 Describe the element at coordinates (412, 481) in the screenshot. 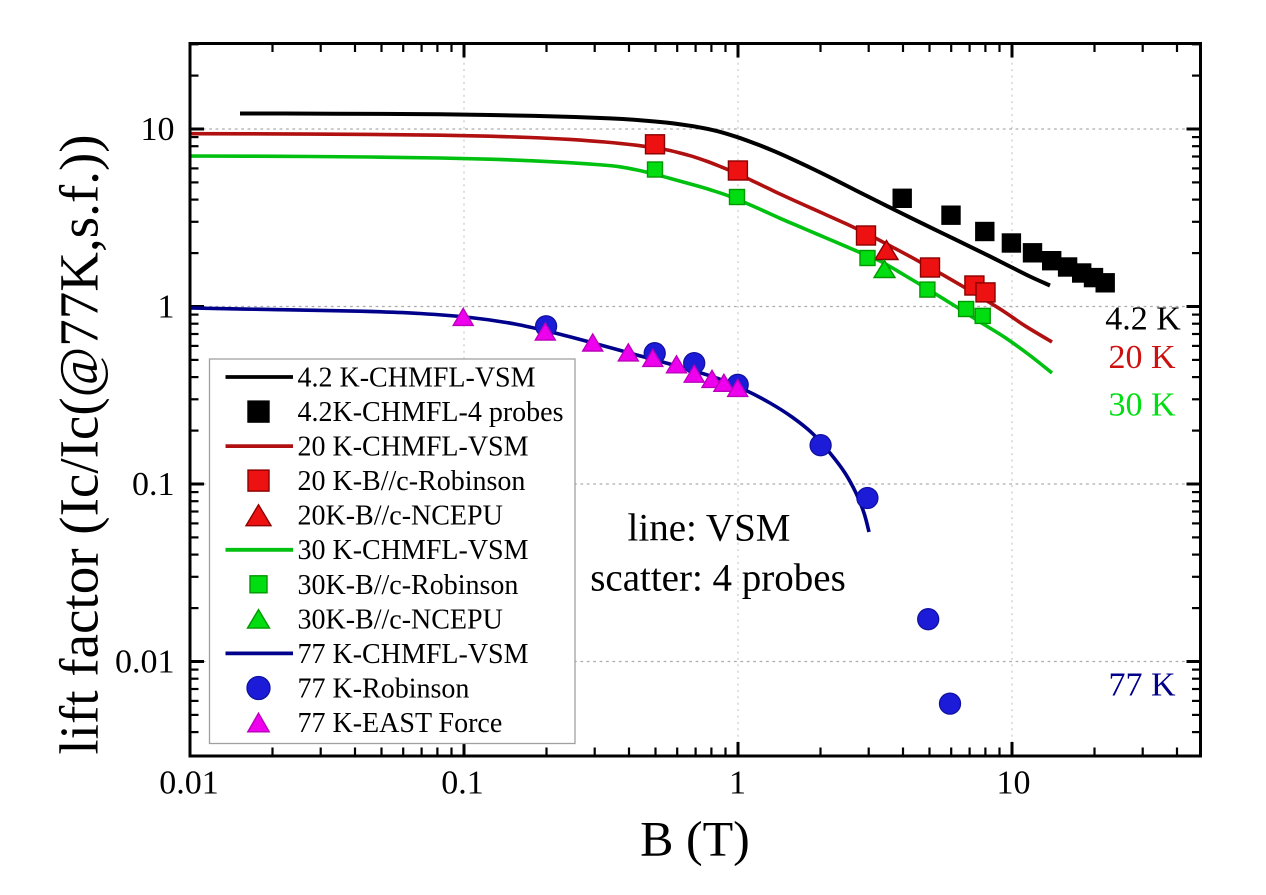

I see `svg-text: 20 K-B//c-Robinson` at that location.